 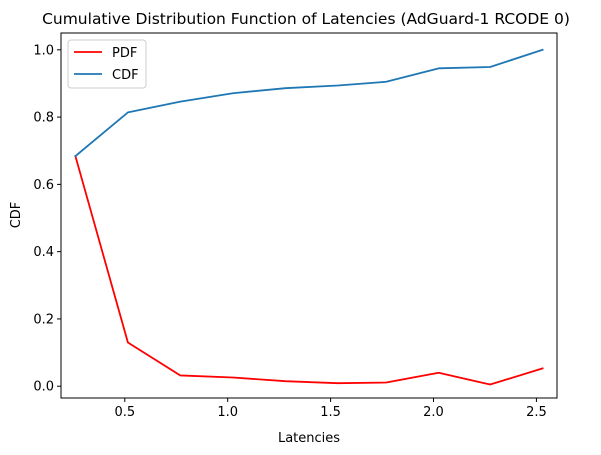 What do you see at coordinates (43, 185) in the screenshot?
I see `y-tick-label: 0.6` at bounding box center [43, 185].